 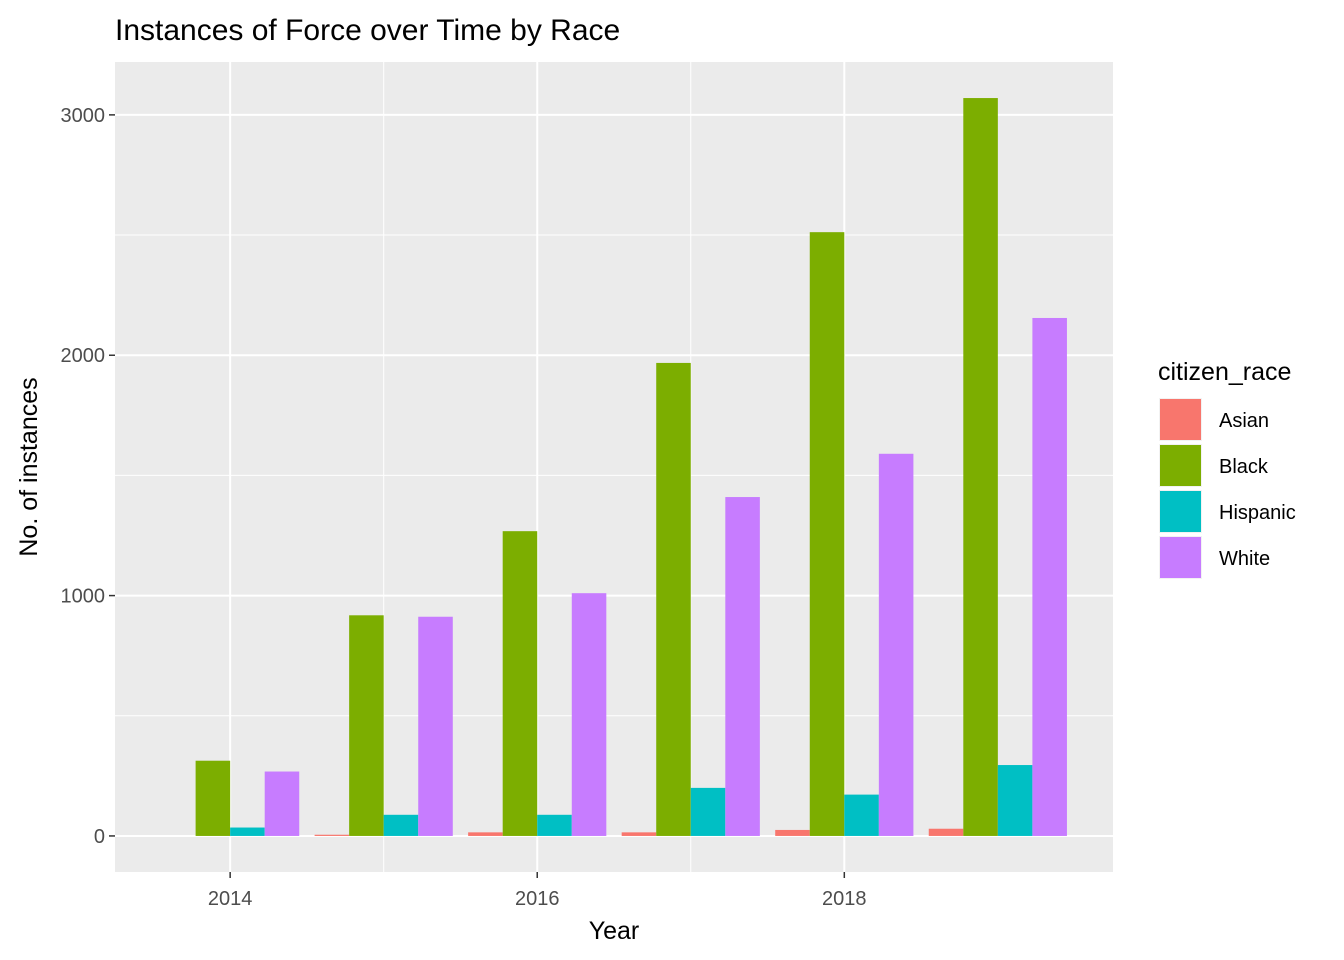 I want to click on bar-asian-2019, so click(x=946, y=832).